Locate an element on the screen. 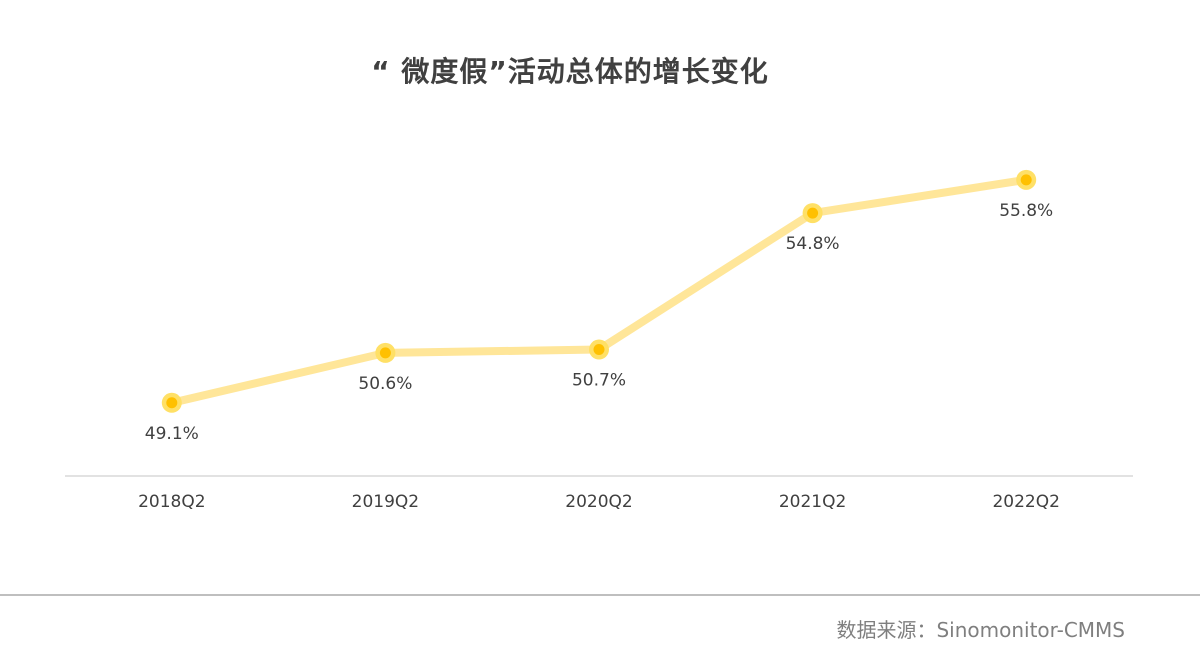 The image size is (1200, 658). data-label: 50.6% is located at coordinates (385, 384).